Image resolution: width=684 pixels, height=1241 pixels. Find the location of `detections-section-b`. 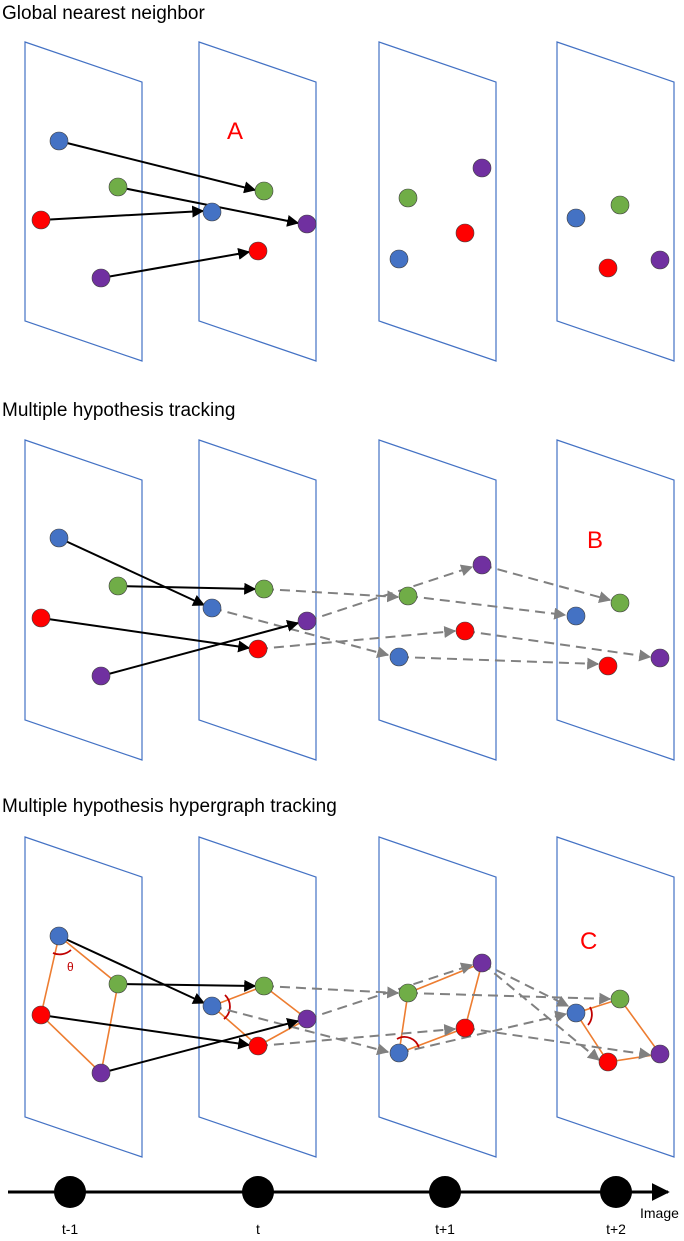

detections-section-b is located at coordinates (350, 607).